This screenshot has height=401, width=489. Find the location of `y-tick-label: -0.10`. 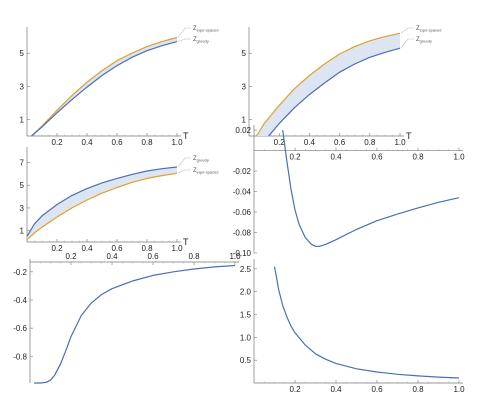

y-tick-label: -0.10 is located at coordinates (242, 253).